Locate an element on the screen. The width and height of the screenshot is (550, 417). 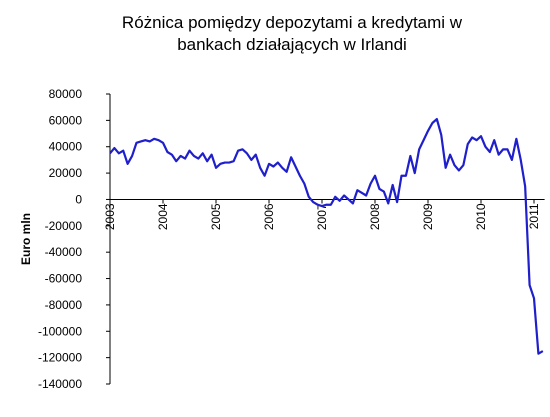
y-tick-label: -60000 is located at coordinates (64, 279).